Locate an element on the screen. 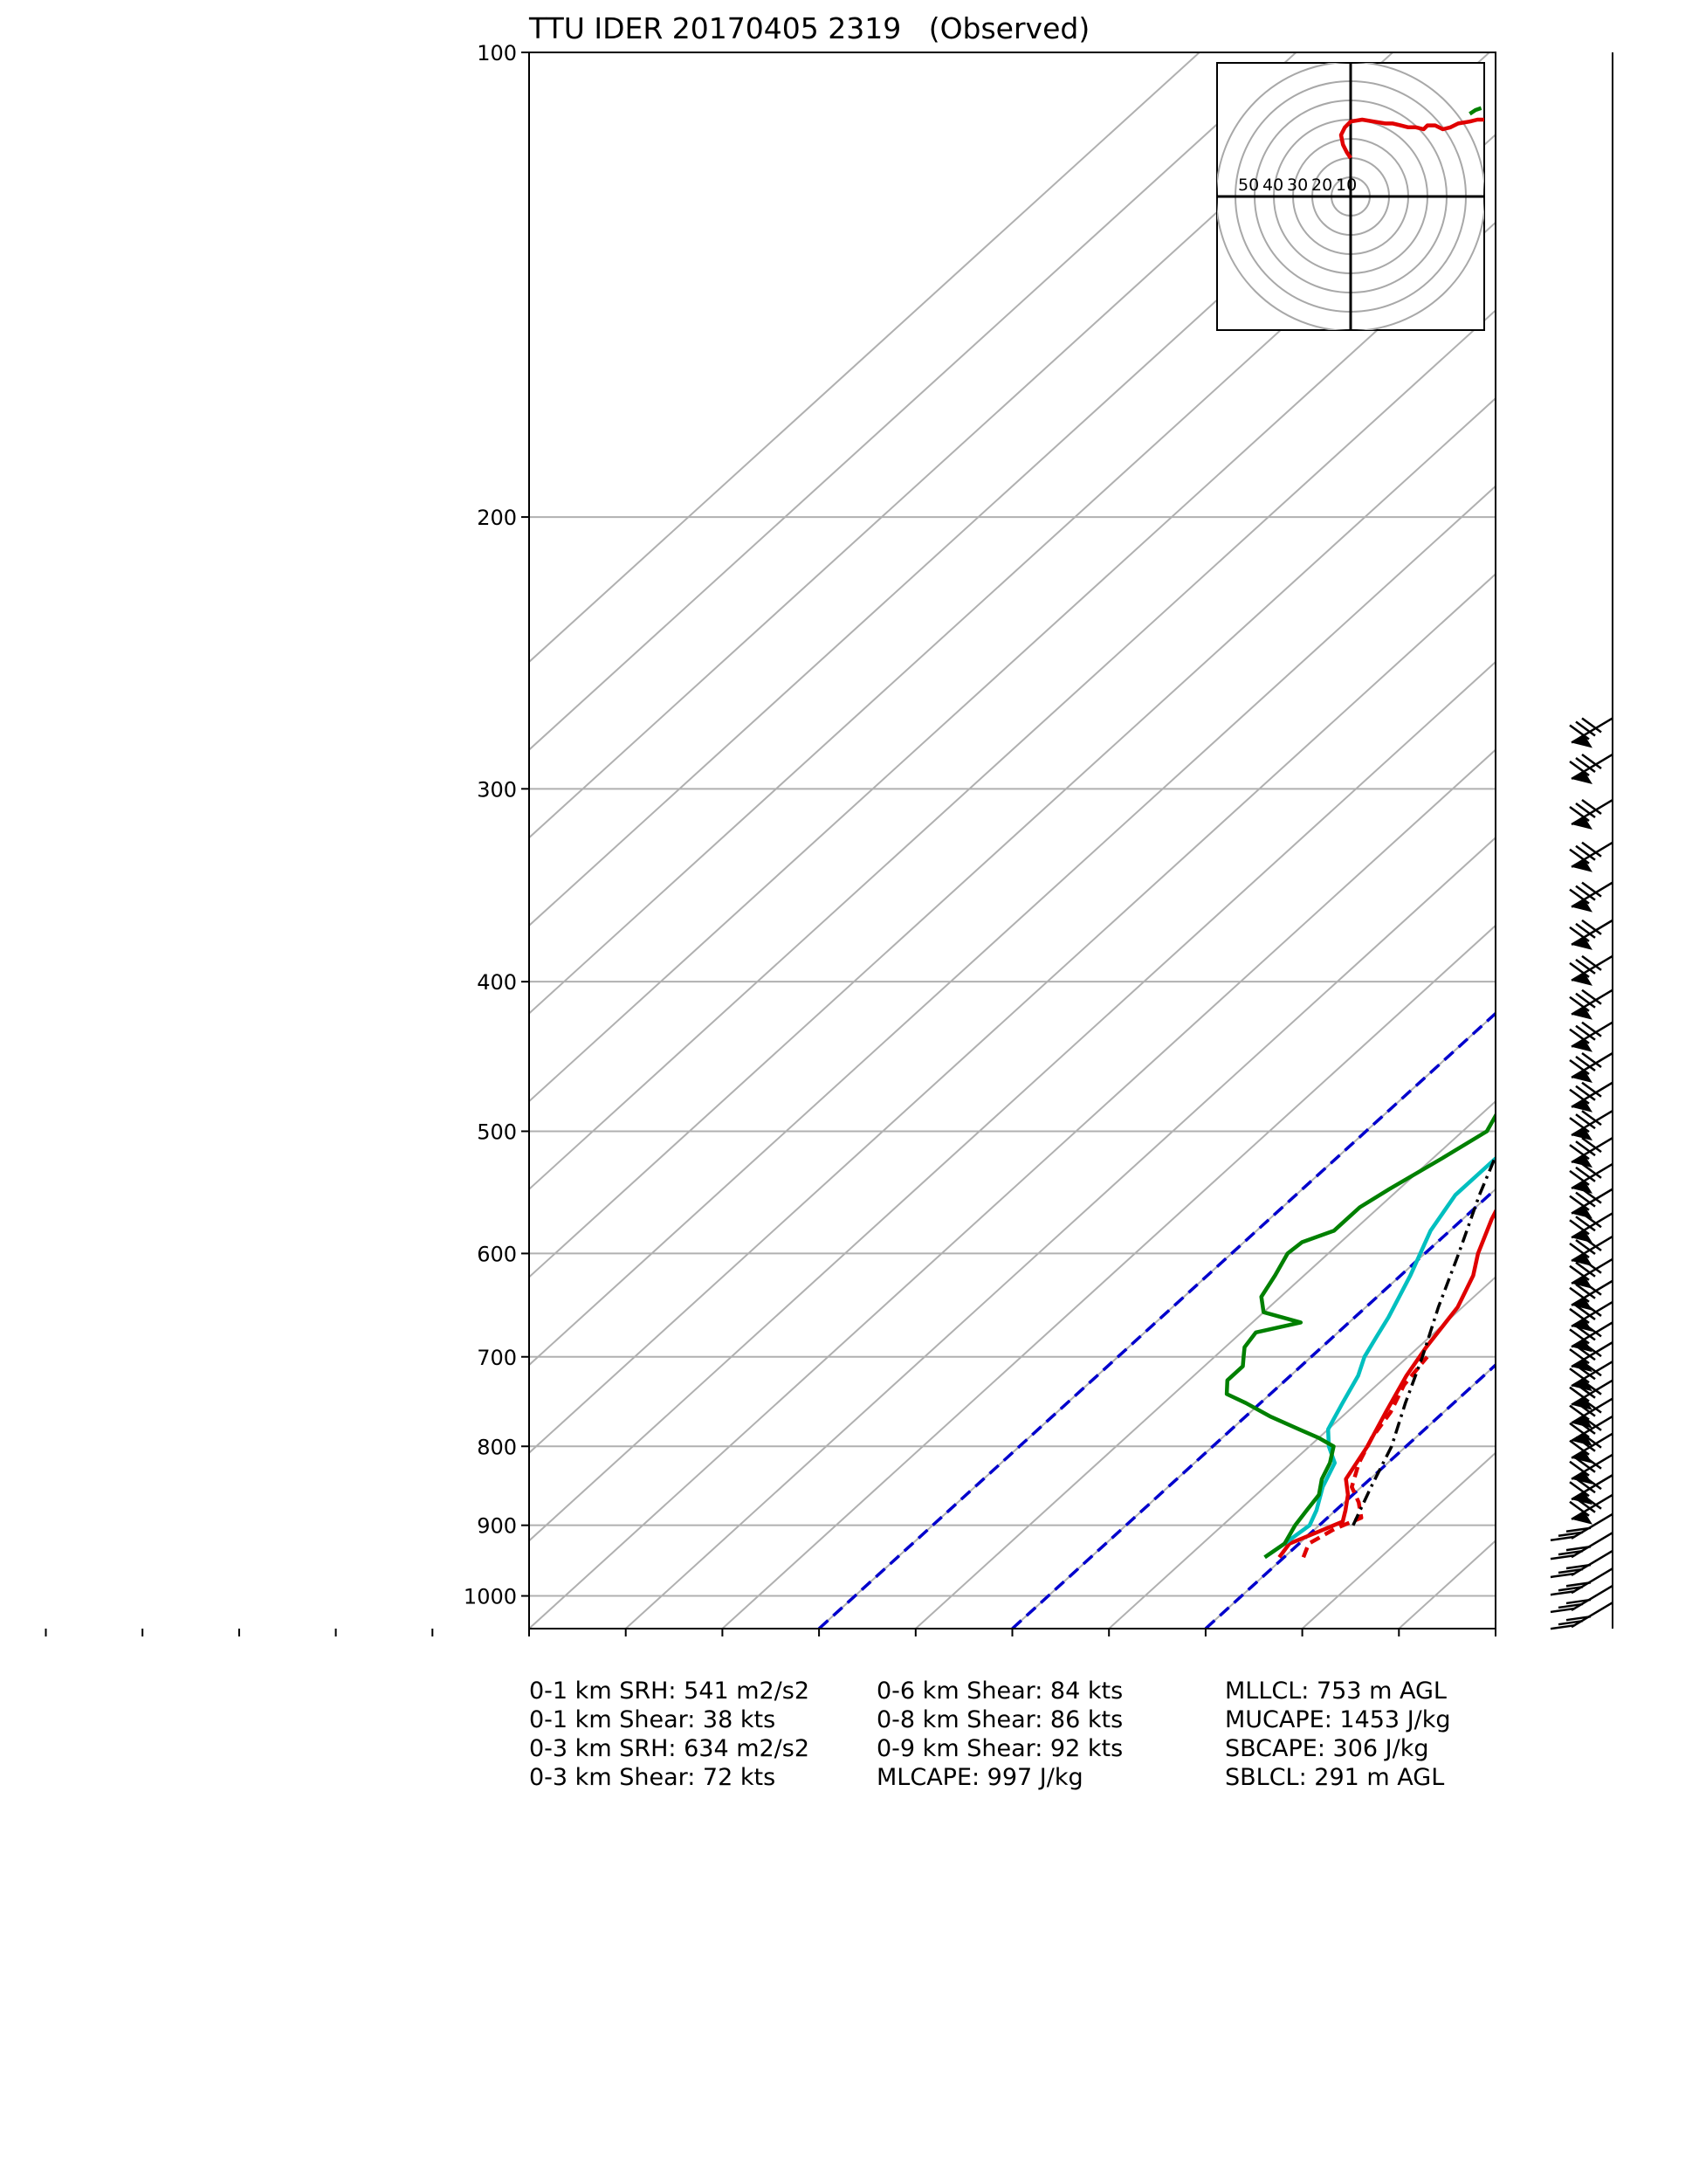 This screenshot has width=1699, height=2184. stat-line: MUCAPE: 1453 J/kg is located at coordinates (1338, 1719).